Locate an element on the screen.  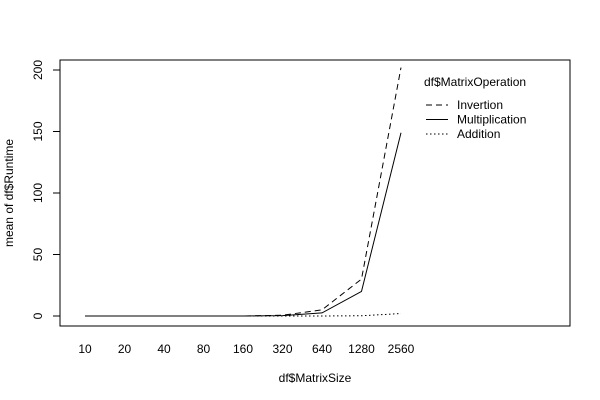
y-tick-label: 100 is located at coordinates (38, 193).